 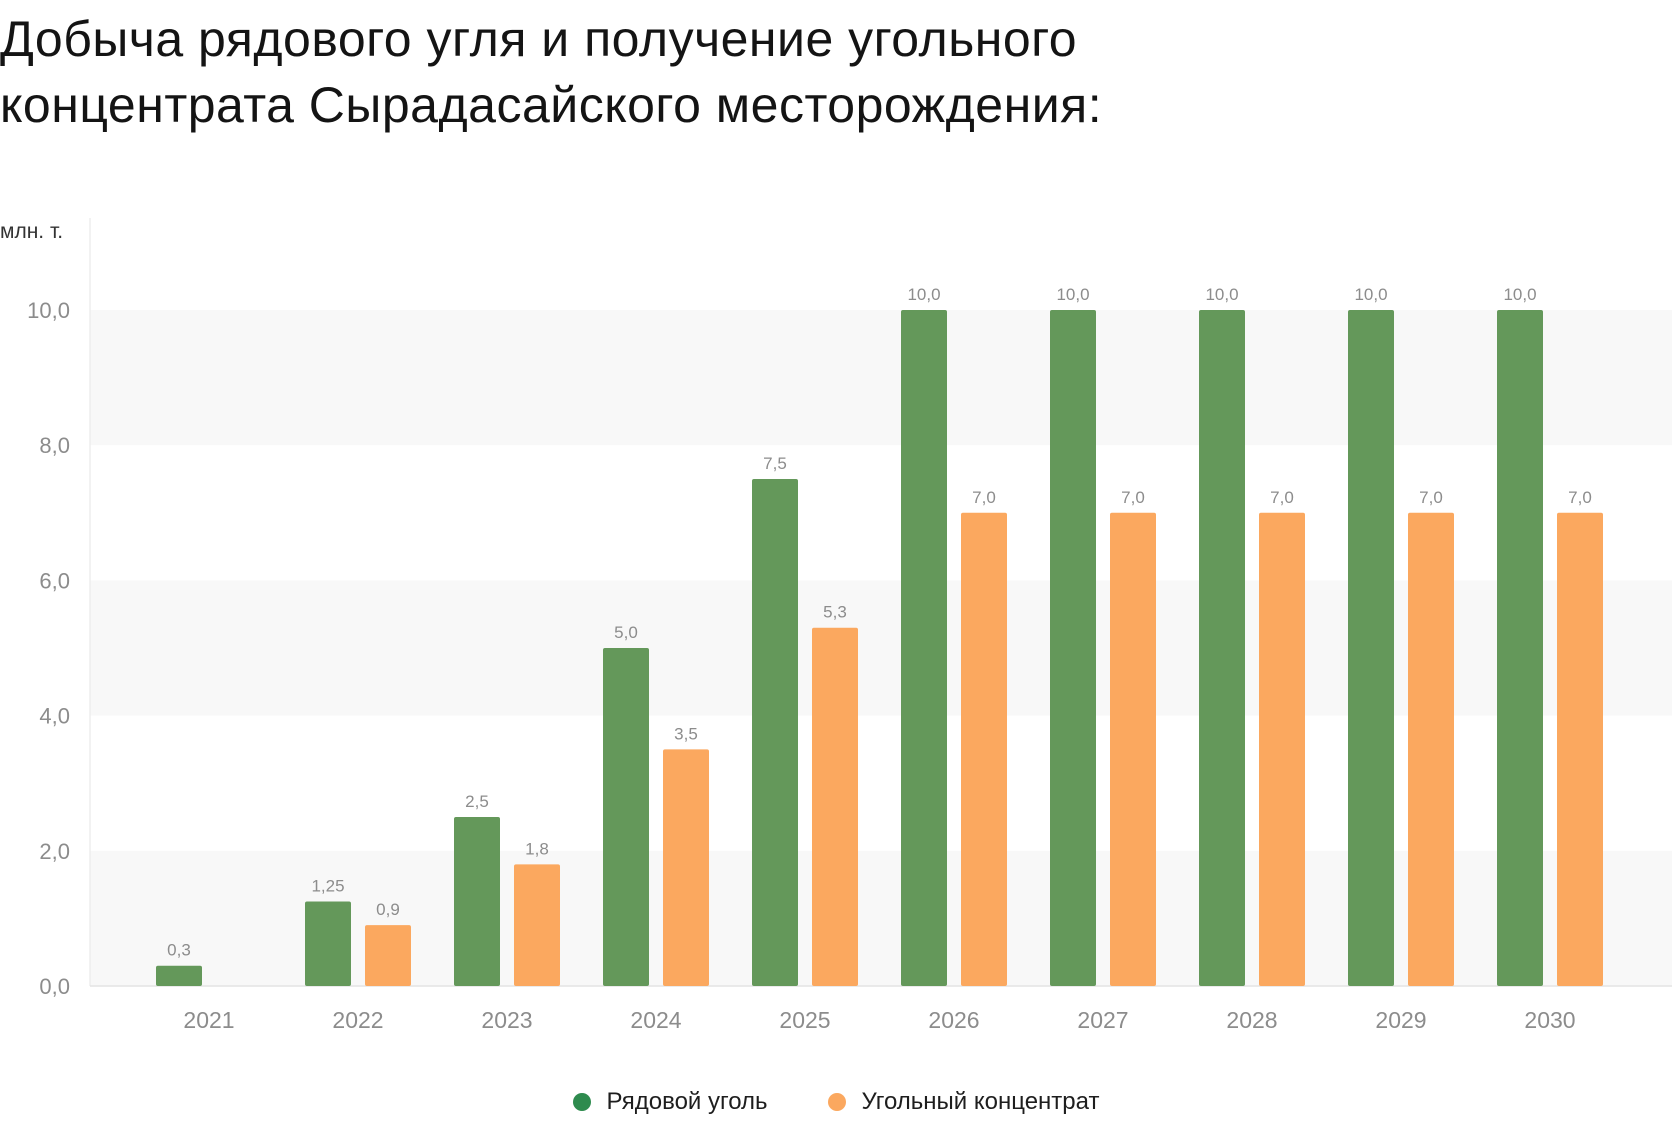 What do you see at coordinates (924, 648) in the screenshot?
I see `bar-raw-coal-2026` at bounding box center [924, 648].